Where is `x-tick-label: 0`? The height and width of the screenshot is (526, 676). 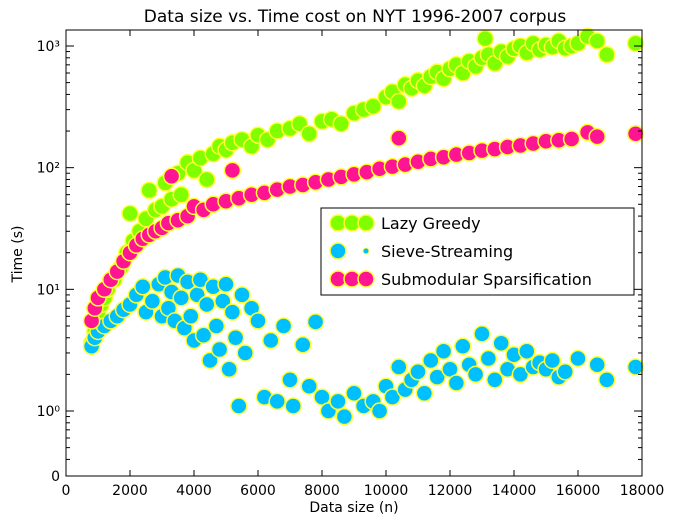 x-tick-label: 0 is located at coordinates (66, 491).